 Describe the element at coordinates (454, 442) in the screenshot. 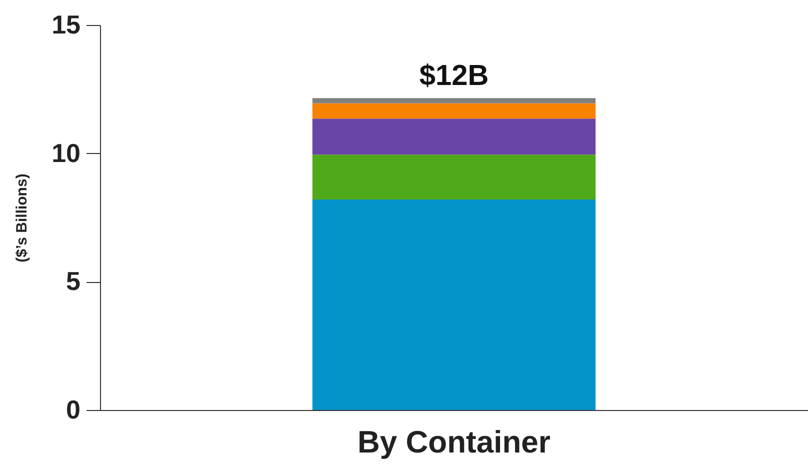

I see `x-tick-label: By Container` at that location.